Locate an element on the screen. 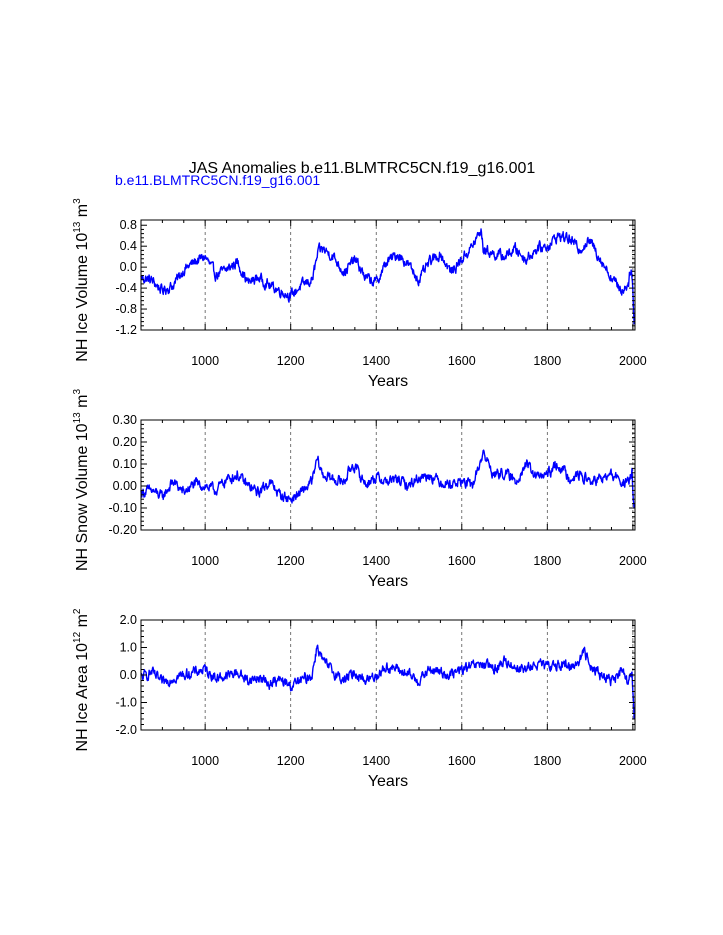  y-tick-label: -0.10 is located at coordinates (123, 508).